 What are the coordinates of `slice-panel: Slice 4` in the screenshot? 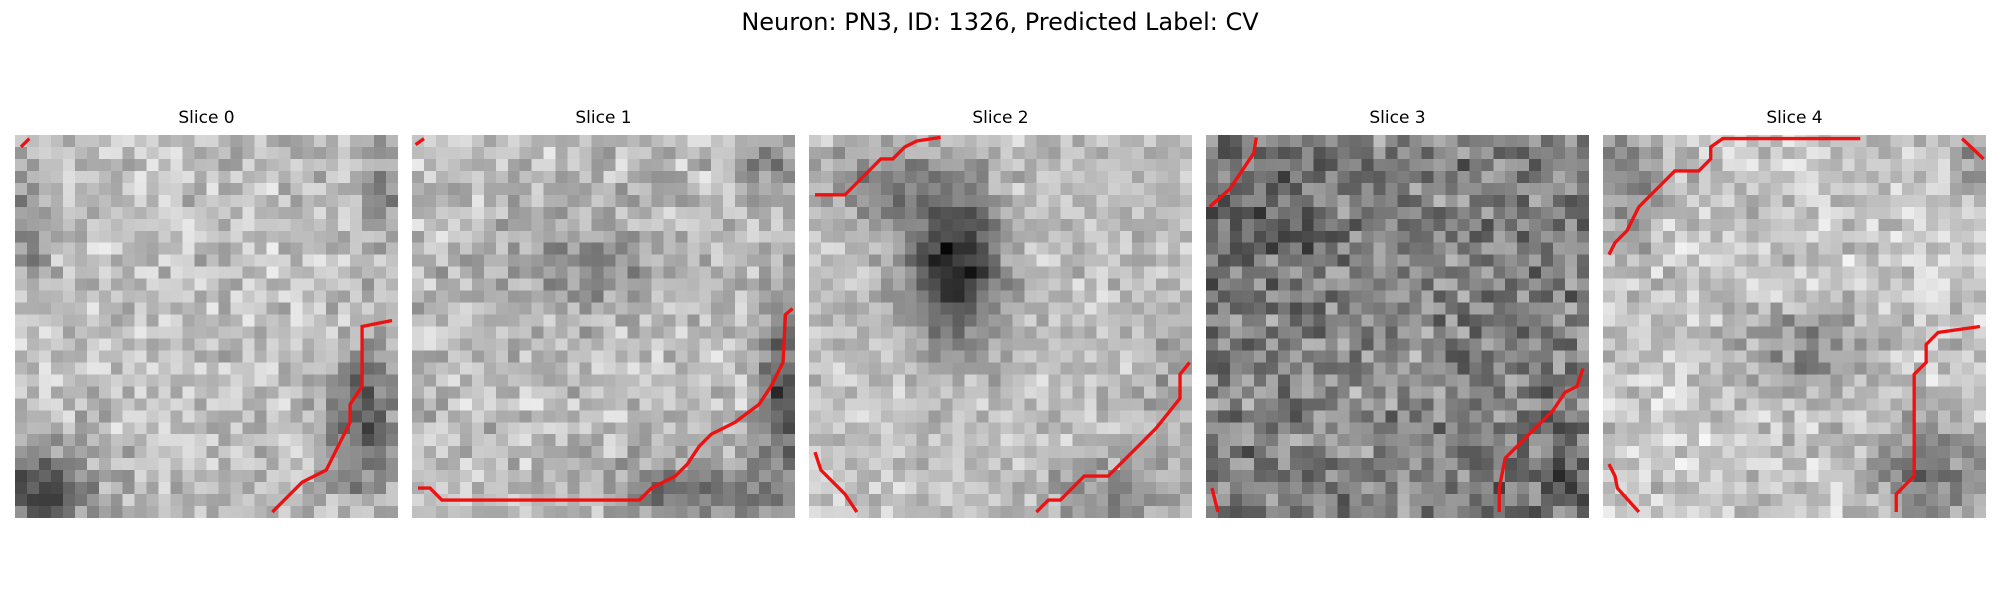 It's located at (1794, 316).